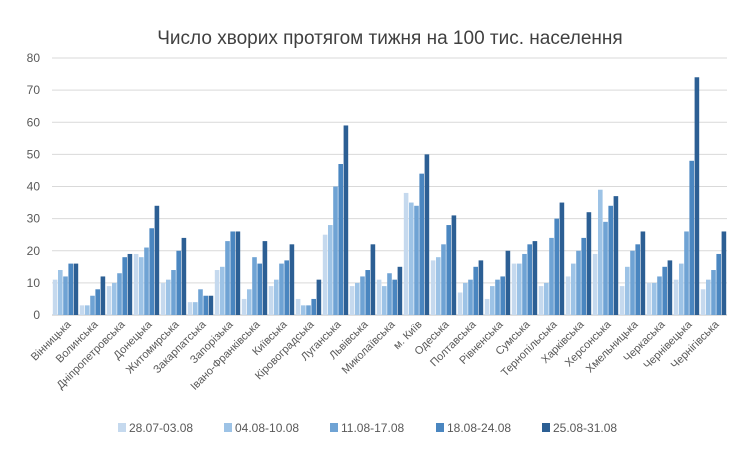 The width and height of the screenshot is (740, 453). What do you see at coordinates (34, 219) in the screenshot?
I see `y-tick-label: 30` at bounding box center [34, 219].